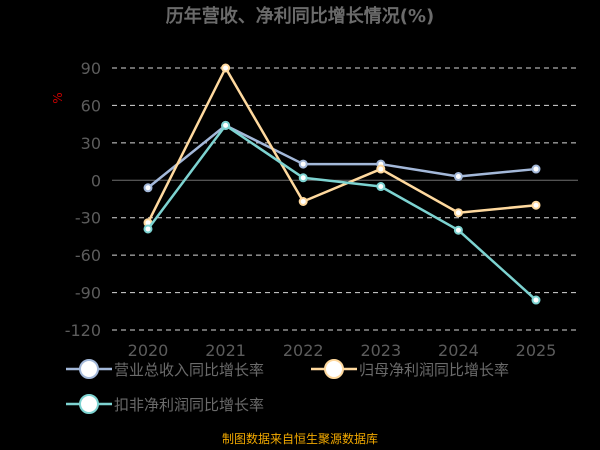 This screenshot has height=450, width=600. What do you see at coordinates (380, 350) in the screenshot?
I see `x-tick-label: 2023` at bounding box center [380, 350].